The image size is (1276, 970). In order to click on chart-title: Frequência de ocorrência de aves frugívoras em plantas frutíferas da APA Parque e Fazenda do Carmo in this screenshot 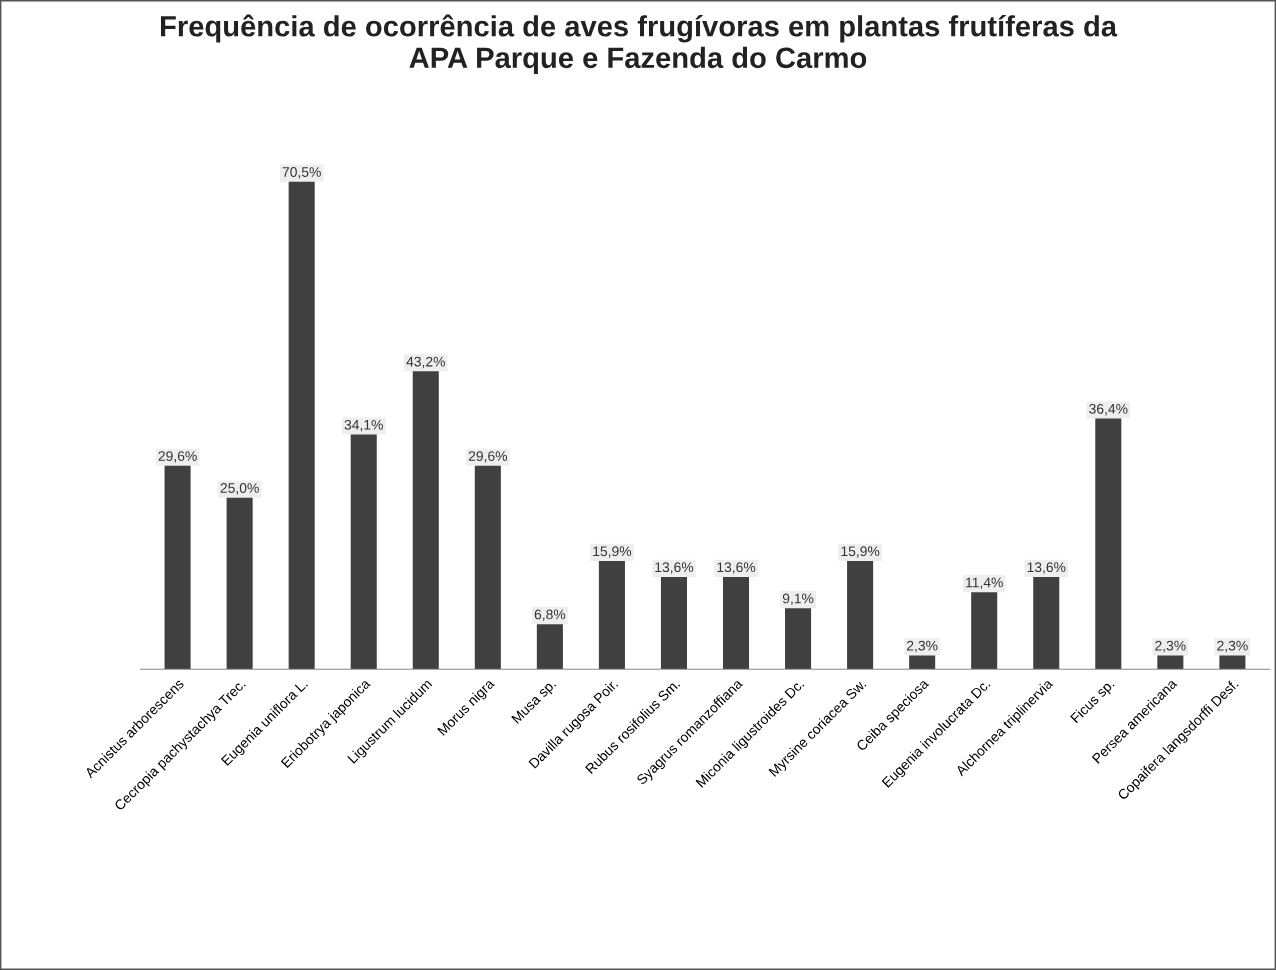, I will do `click(639, 44)`.